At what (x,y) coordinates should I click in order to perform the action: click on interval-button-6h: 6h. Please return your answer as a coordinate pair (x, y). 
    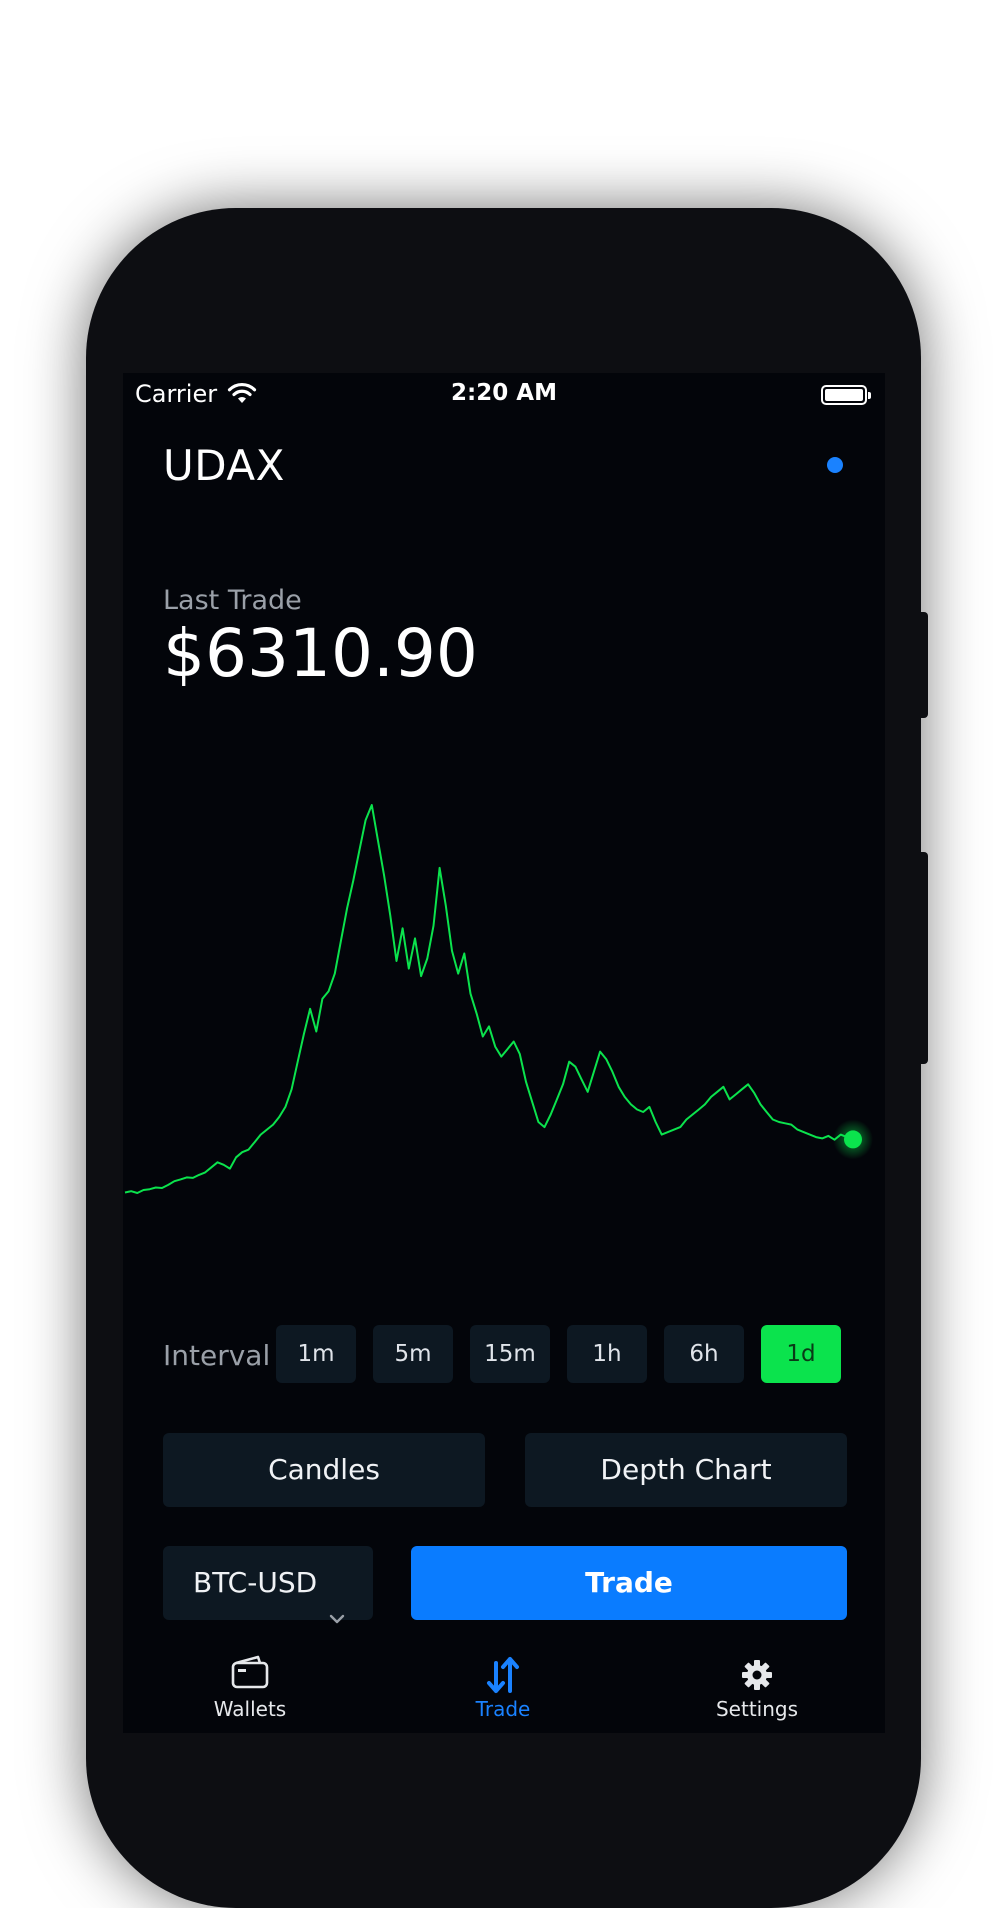
    Looking at the image, I should click on (704, 1354).